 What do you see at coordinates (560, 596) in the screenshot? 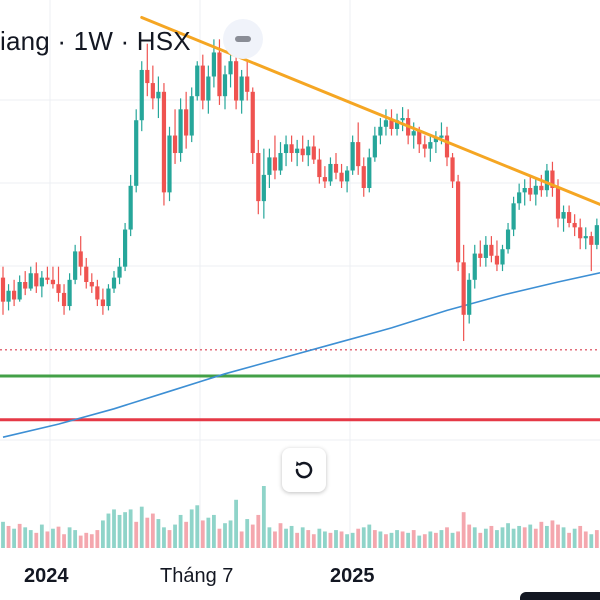
I see `toolbar-edge` at bounding box center [560, 596].